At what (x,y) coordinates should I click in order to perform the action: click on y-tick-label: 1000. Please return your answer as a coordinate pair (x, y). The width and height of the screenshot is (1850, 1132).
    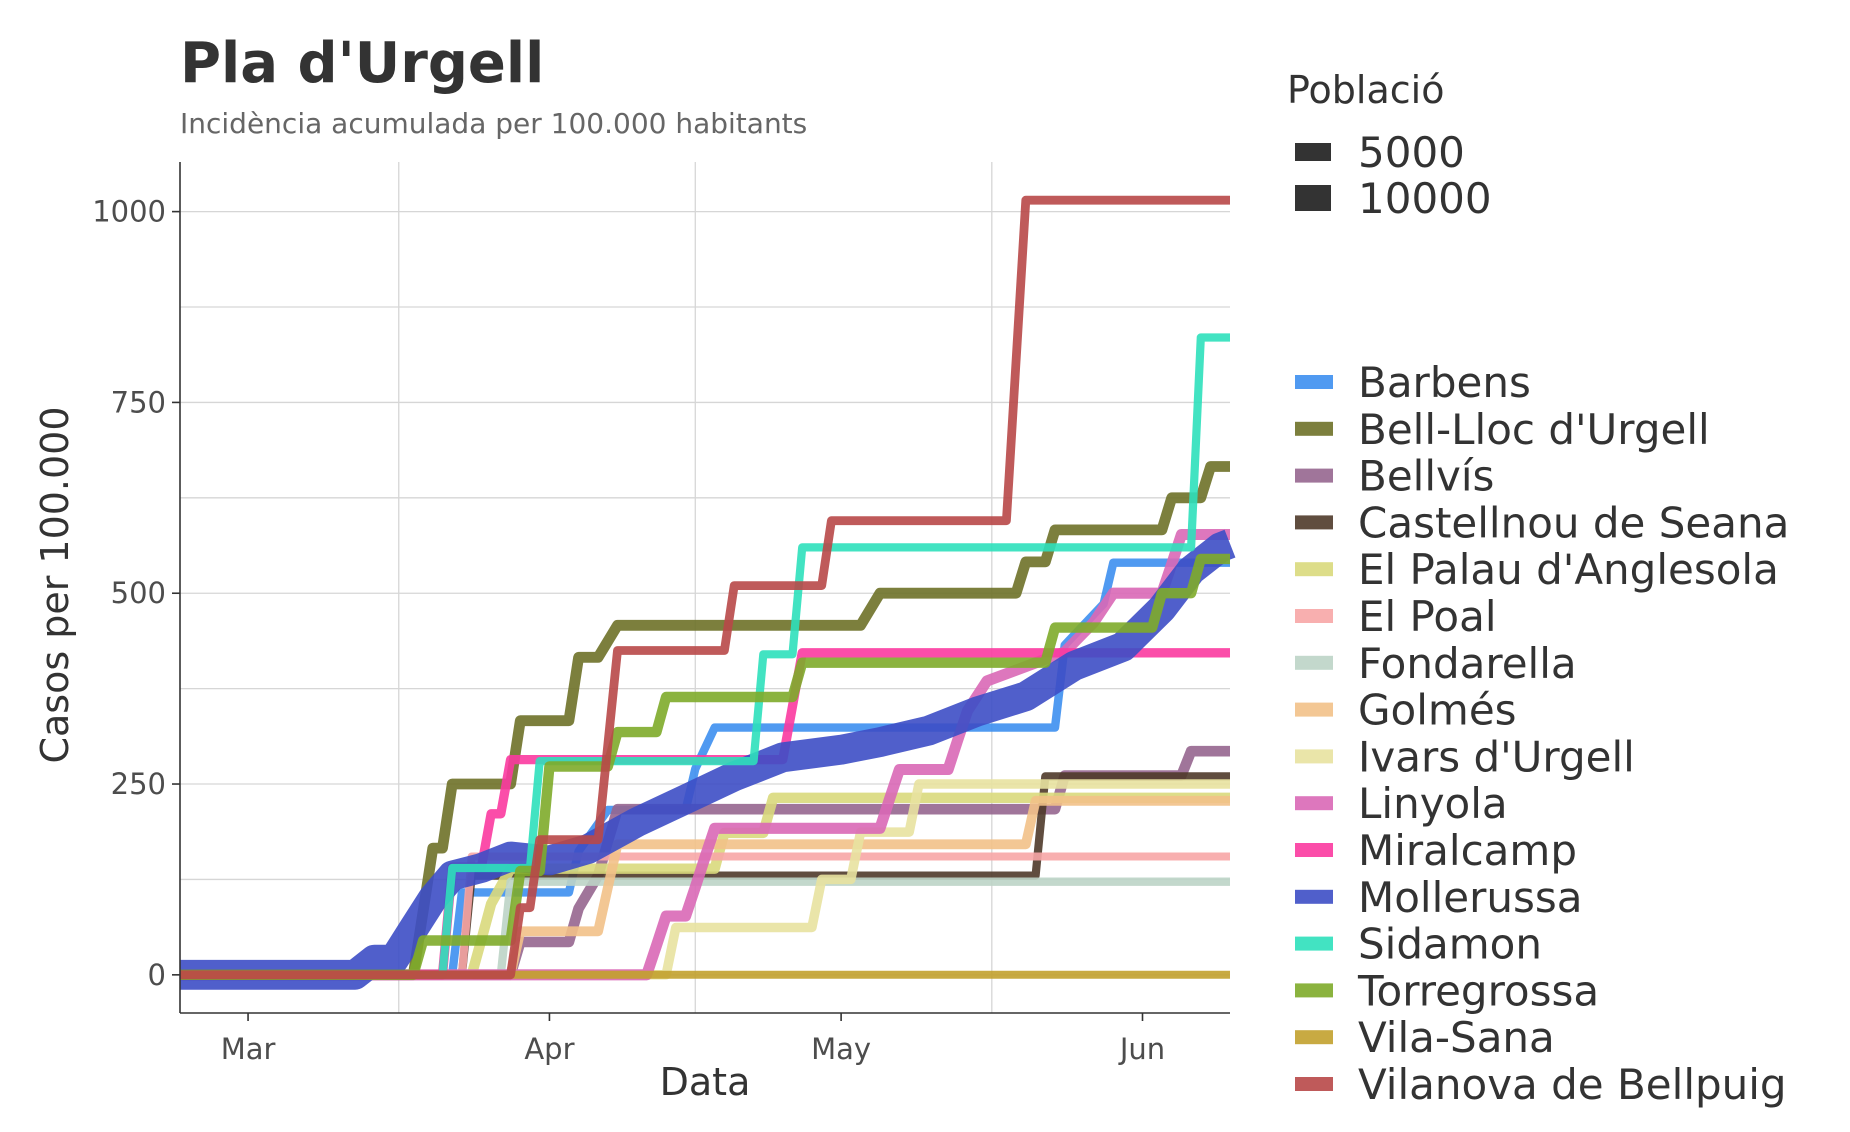
    Looking at the image, I should click on (129, 212).